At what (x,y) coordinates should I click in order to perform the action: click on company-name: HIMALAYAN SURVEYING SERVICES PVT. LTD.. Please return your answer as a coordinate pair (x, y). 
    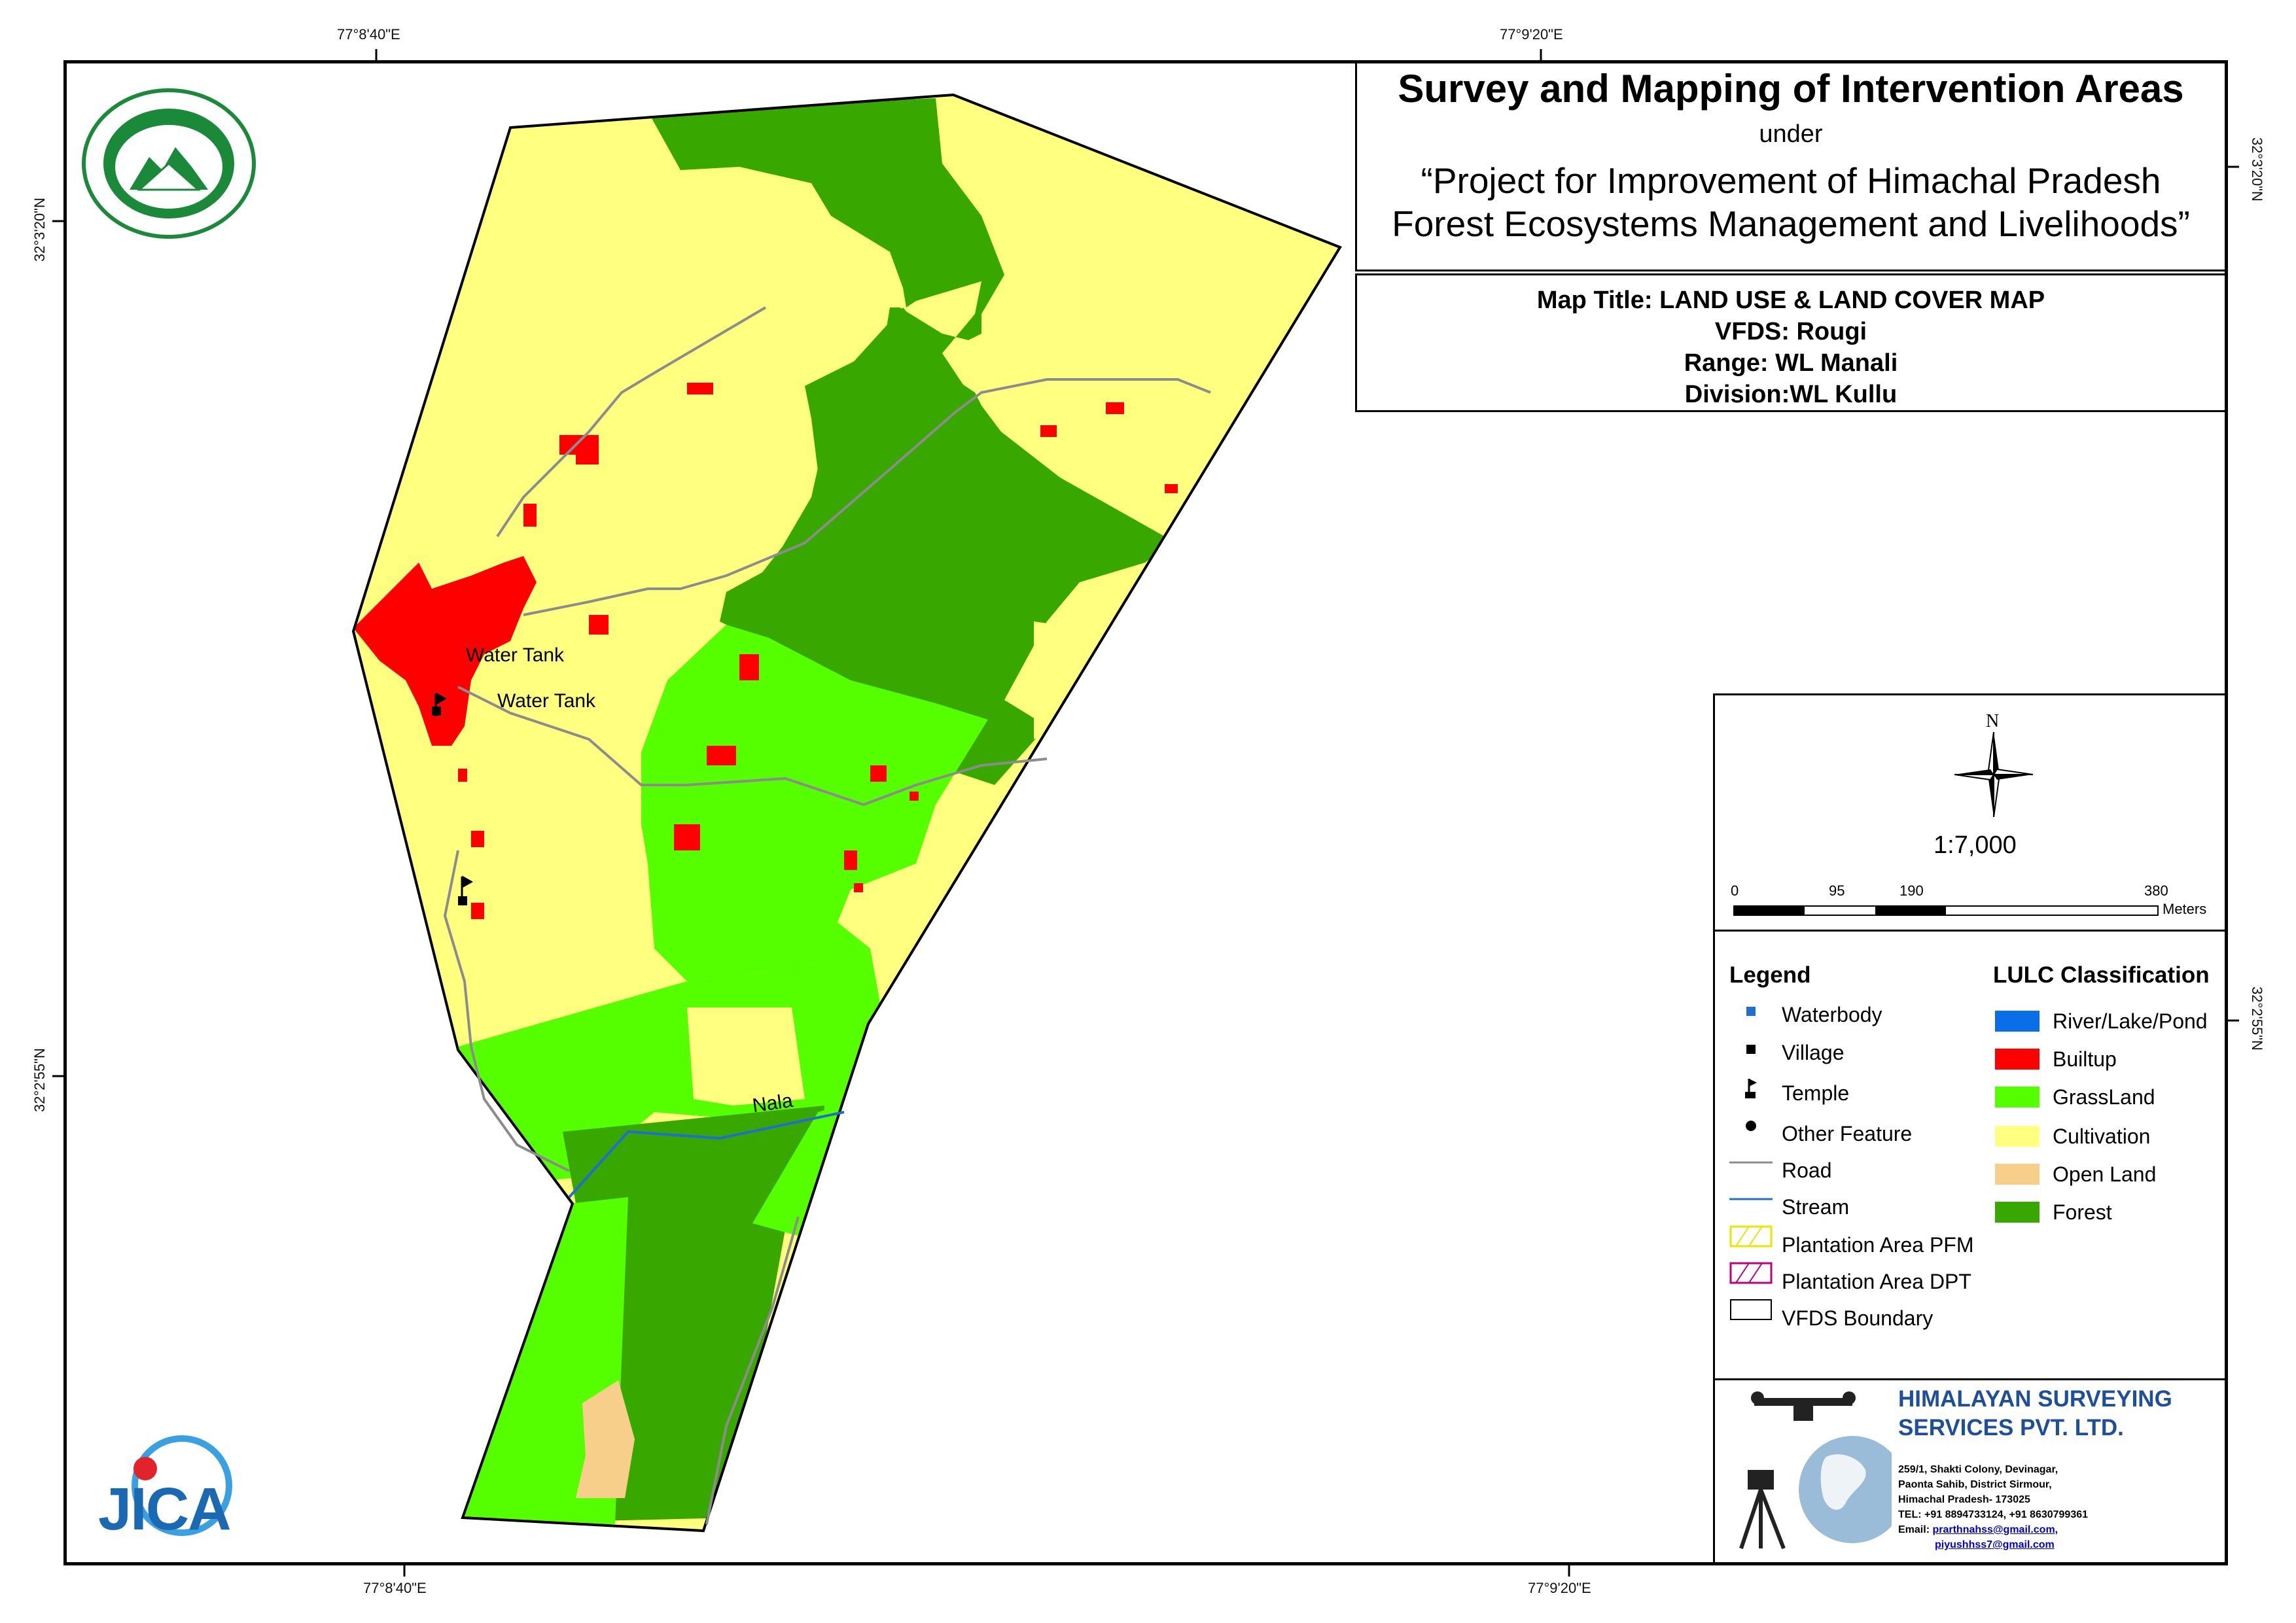
    Looking at the image, I should click on (2035, 1414).